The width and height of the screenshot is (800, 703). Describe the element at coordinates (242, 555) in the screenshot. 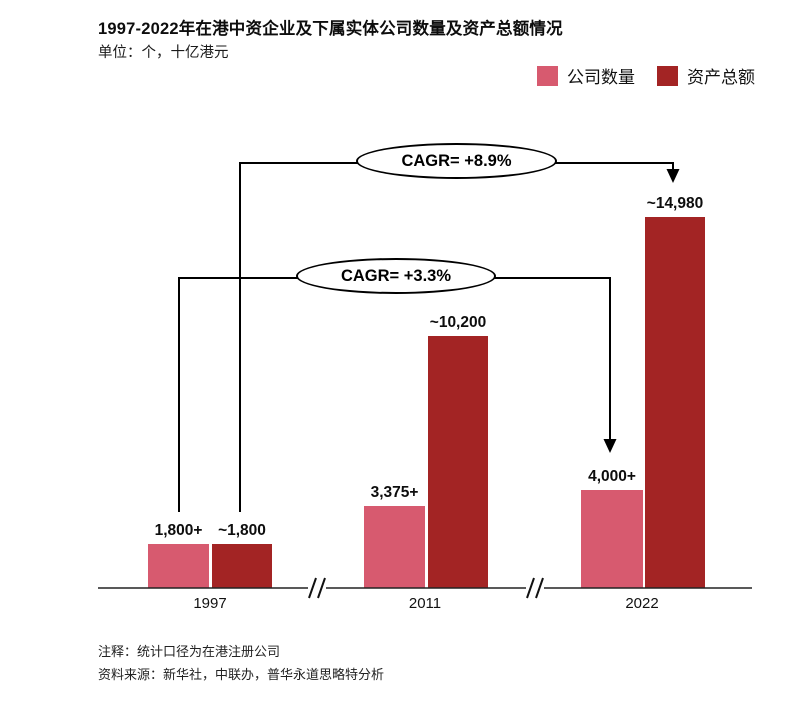

I see `bar-1997-assets: ~1,800` at that location.